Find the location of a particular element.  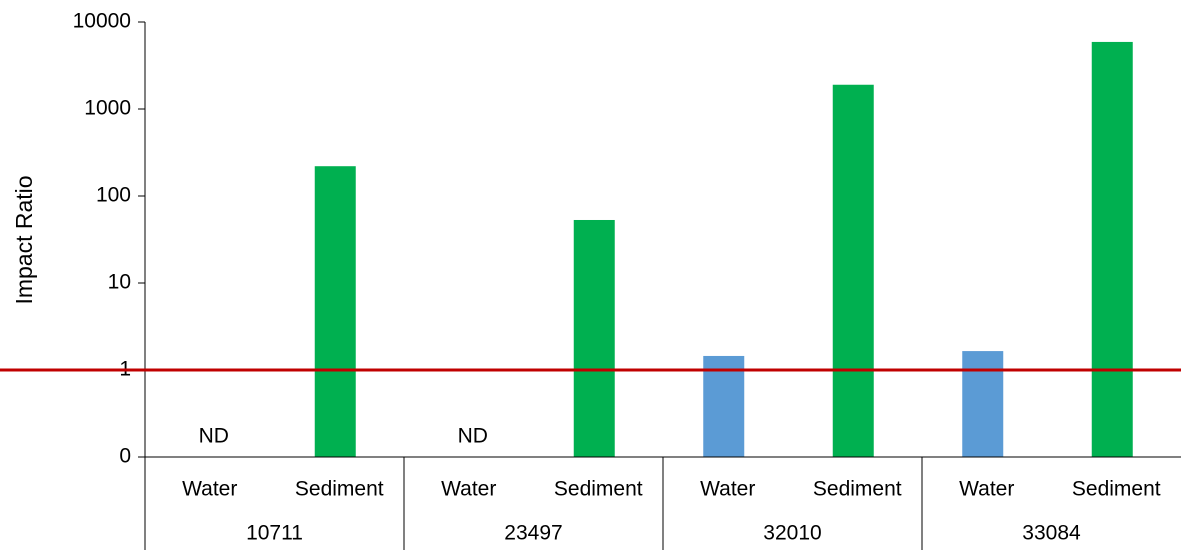

y-tick-label: 1000 is located at coordinates (107, 108).